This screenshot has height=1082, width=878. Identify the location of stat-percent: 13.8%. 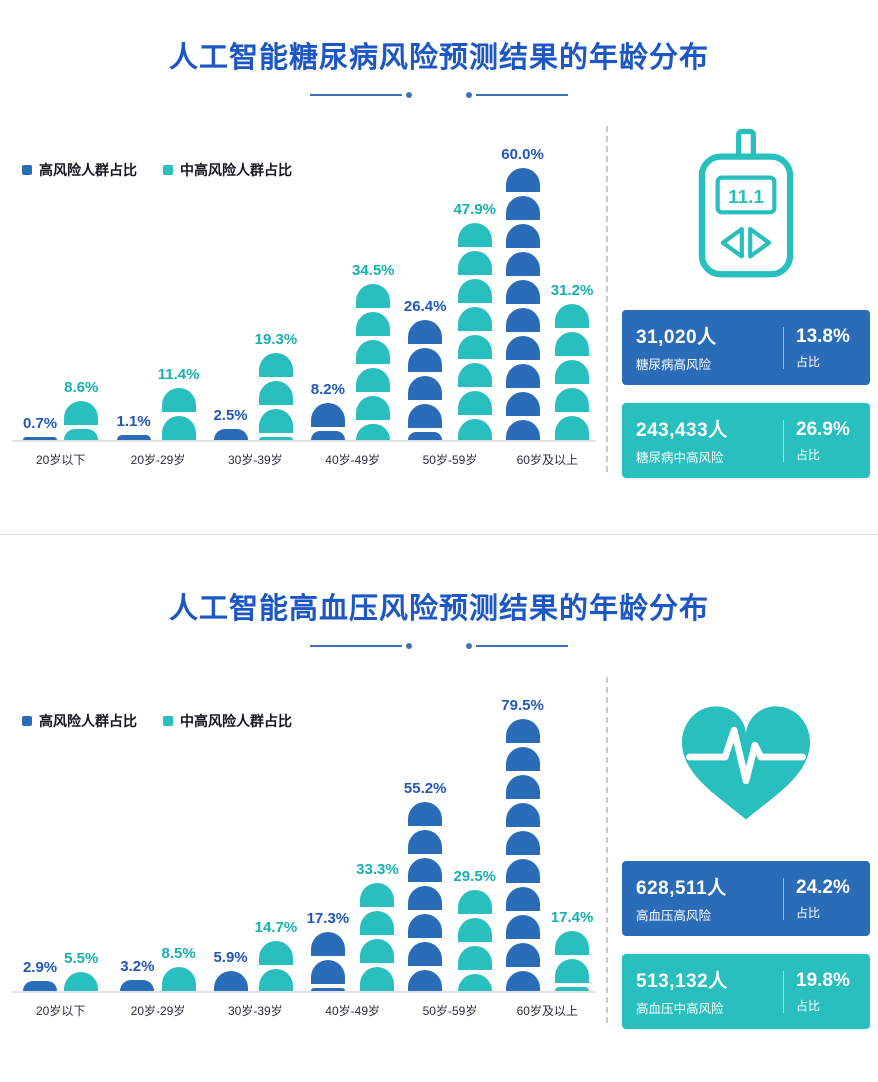
(823, 336).